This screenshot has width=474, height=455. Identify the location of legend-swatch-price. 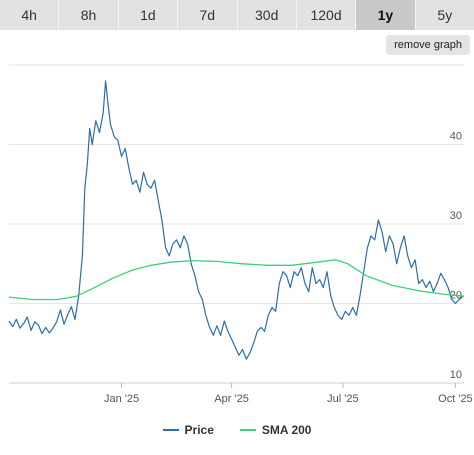
(170, 430).